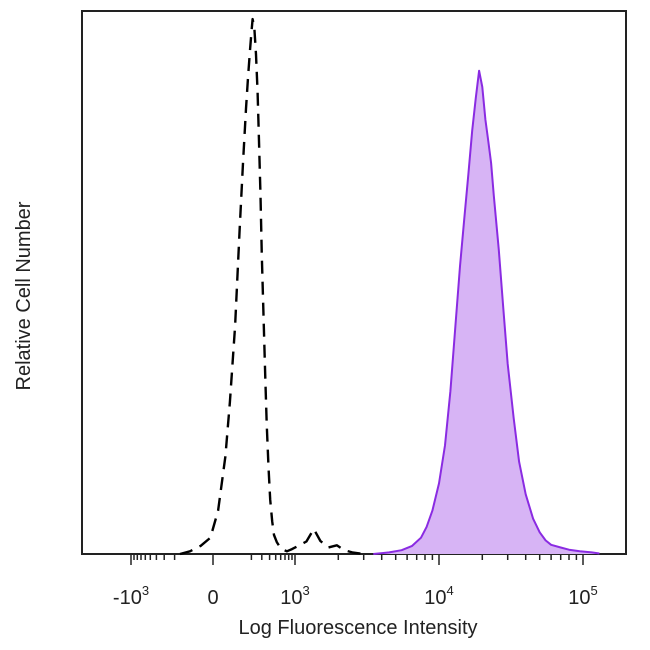 The width and height of the screenshot is (650, 650). Describe the element at coordinates (438, 596) in the screenshot. I see `x-tick-label: 10⁴` at that location.